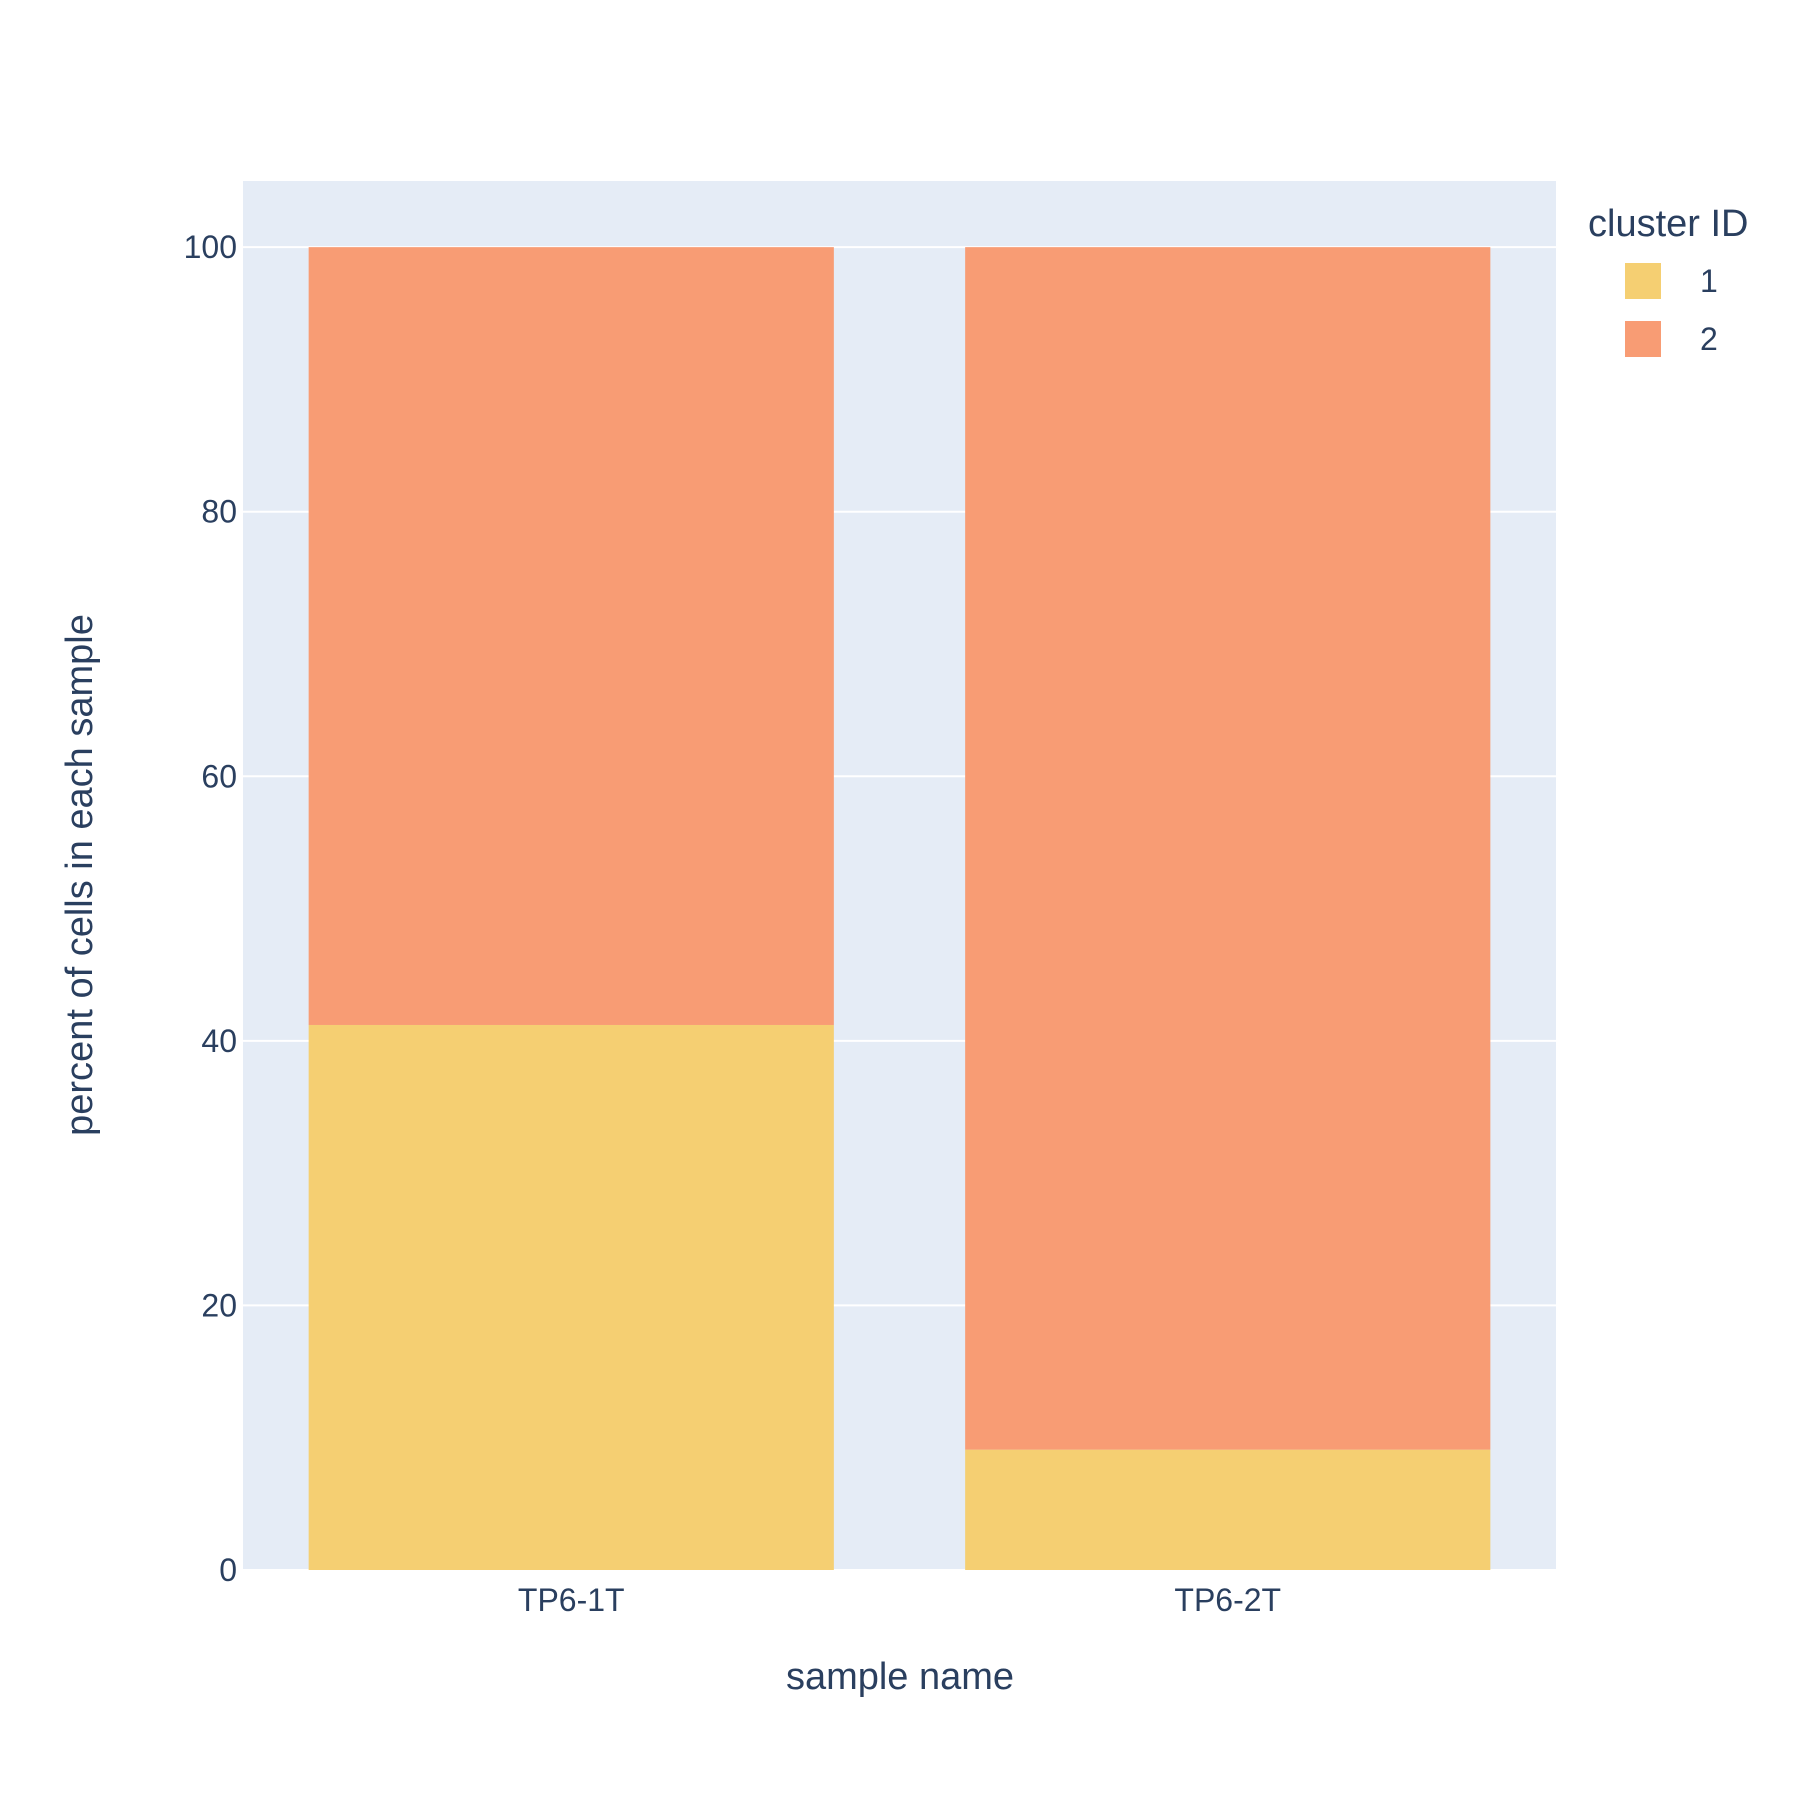 The width and height of the screenshot is (1800, 1800). What do you see at coordinates (1668, 280) in the screenshot?
I see `legend: cluster ID 1 2` at bounding box center [1668, 280].